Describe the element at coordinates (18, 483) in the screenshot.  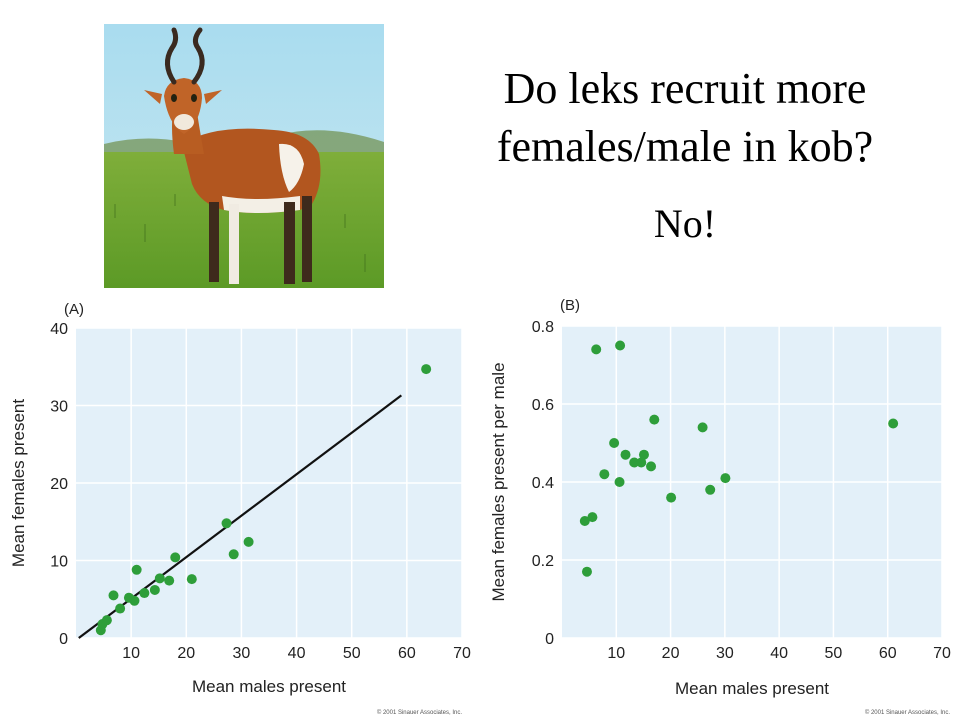
I see `y-axis-title-a: Mean females present` at that location.